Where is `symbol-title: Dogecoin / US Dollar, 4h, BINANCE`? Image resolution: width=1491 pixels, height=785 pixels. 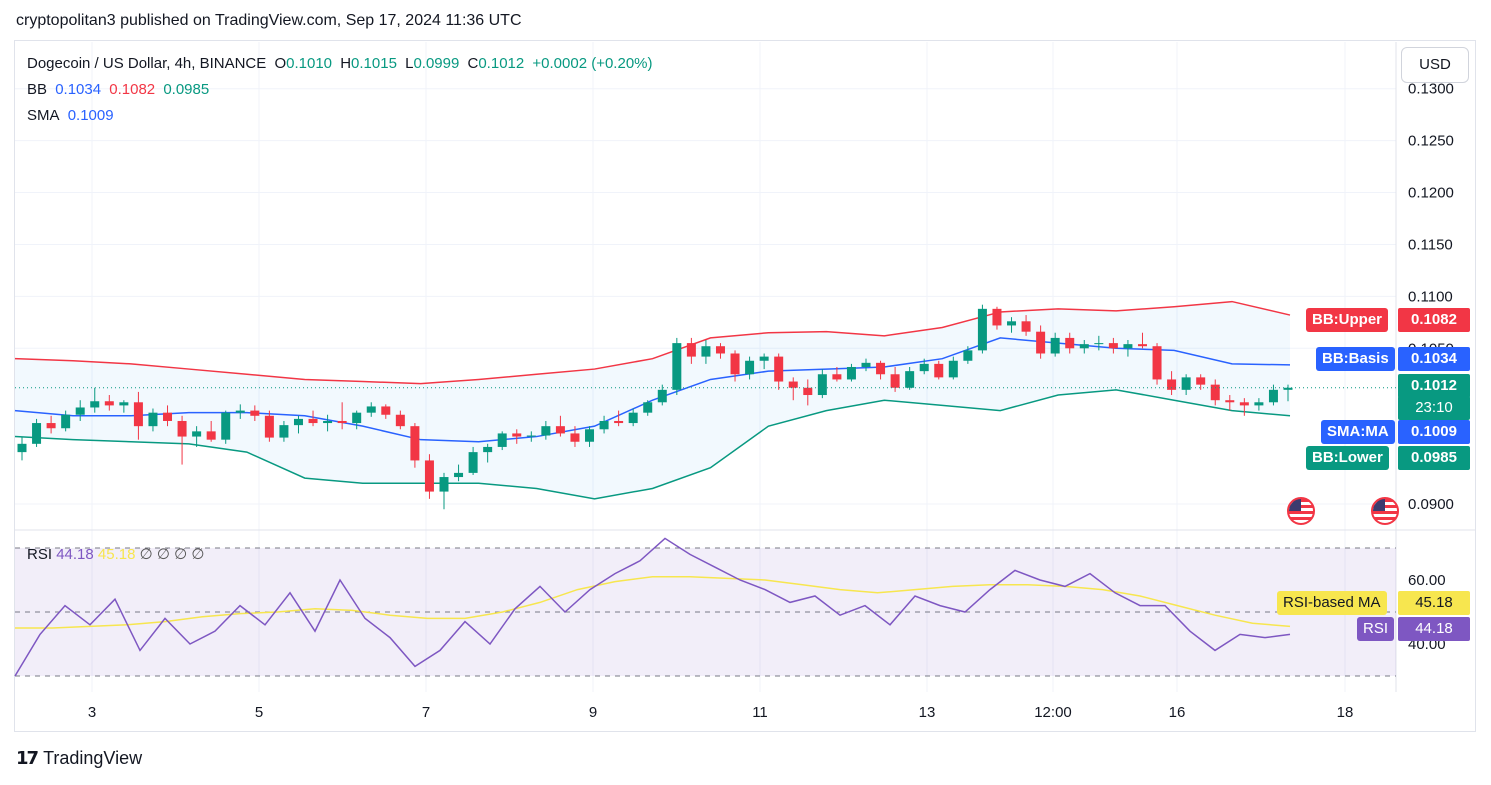
symbol-title: Dogecoin / US Dollar, 4h, BINANCE is located at coordinates (147, 63).